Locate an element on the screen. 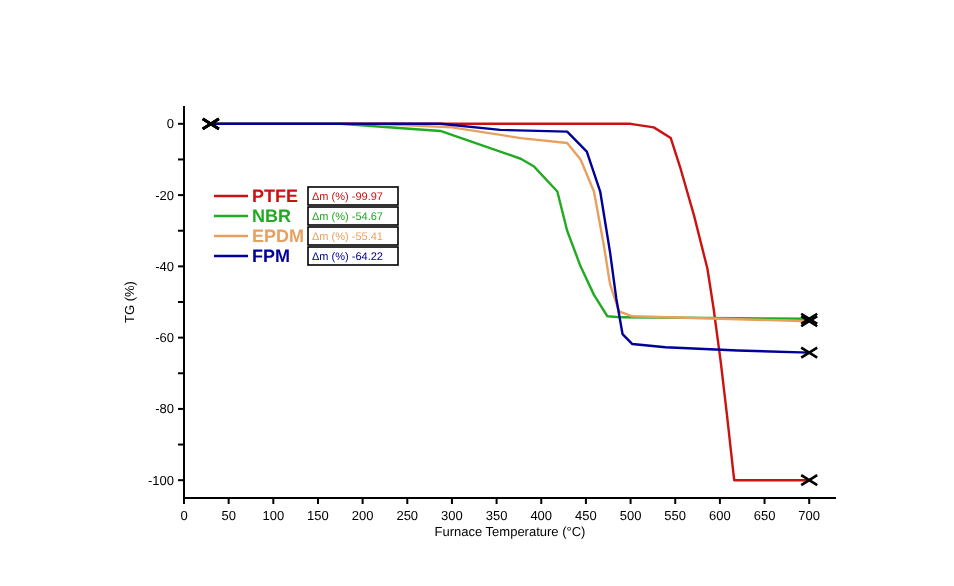 The height and width of the screenshot is (586, 954). legend-label: NBR is located at coordinates (272, 216).